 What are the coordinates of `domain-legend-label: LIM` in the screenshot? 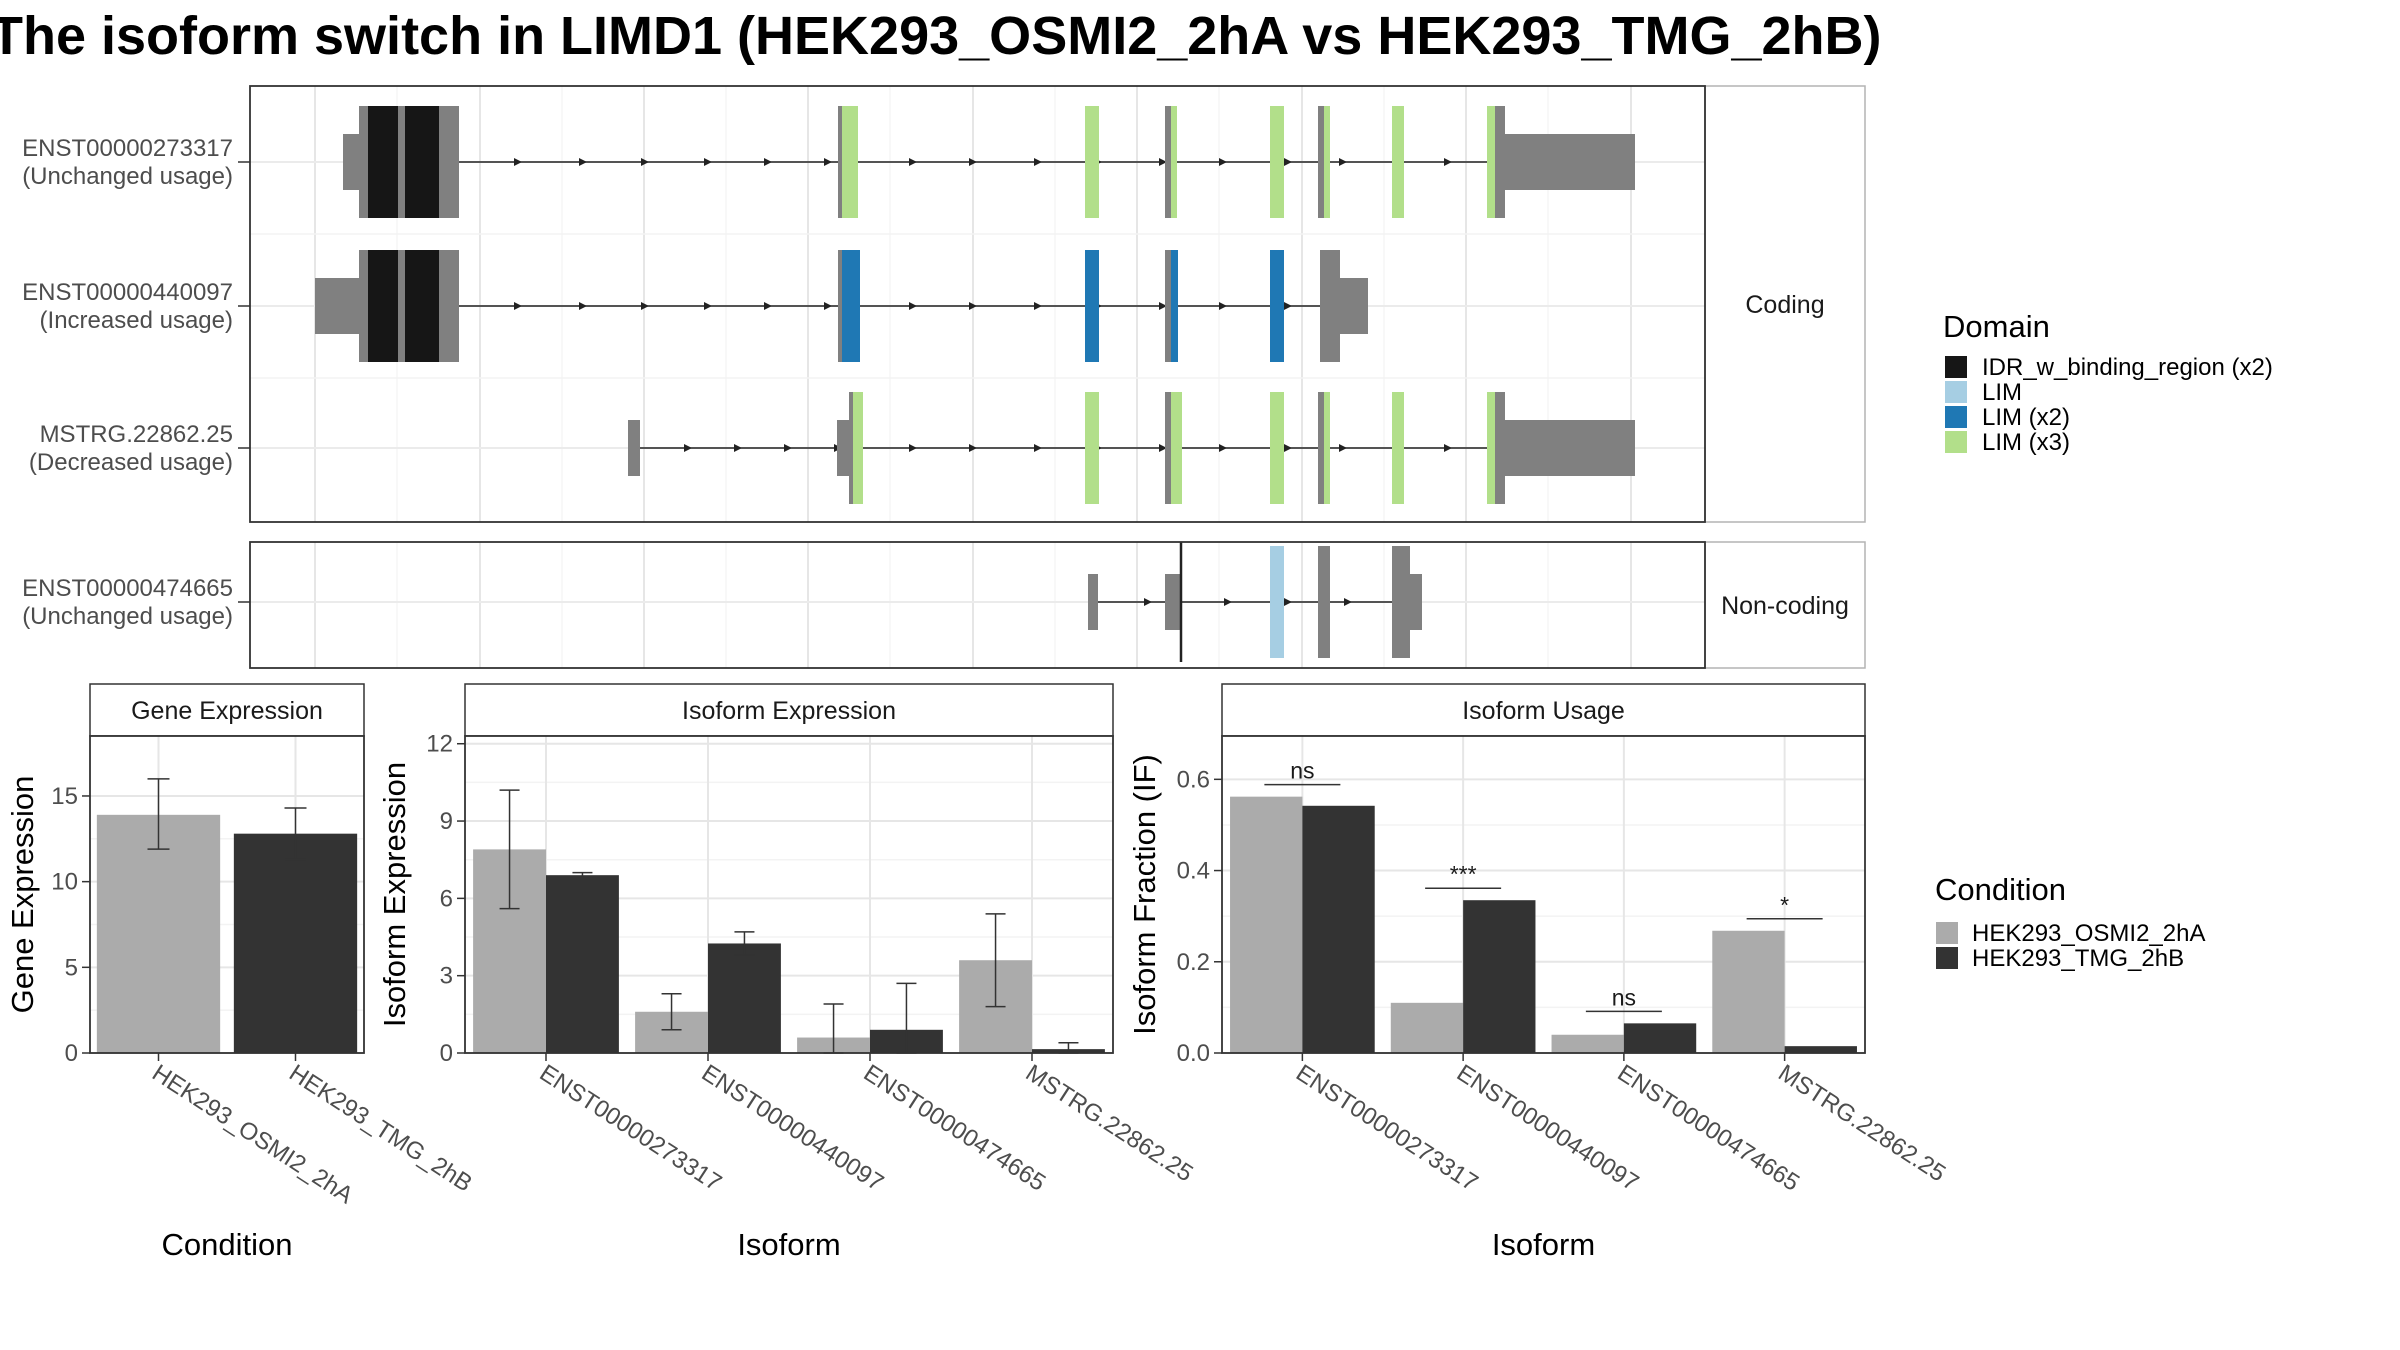 It's located at (2002, 392).